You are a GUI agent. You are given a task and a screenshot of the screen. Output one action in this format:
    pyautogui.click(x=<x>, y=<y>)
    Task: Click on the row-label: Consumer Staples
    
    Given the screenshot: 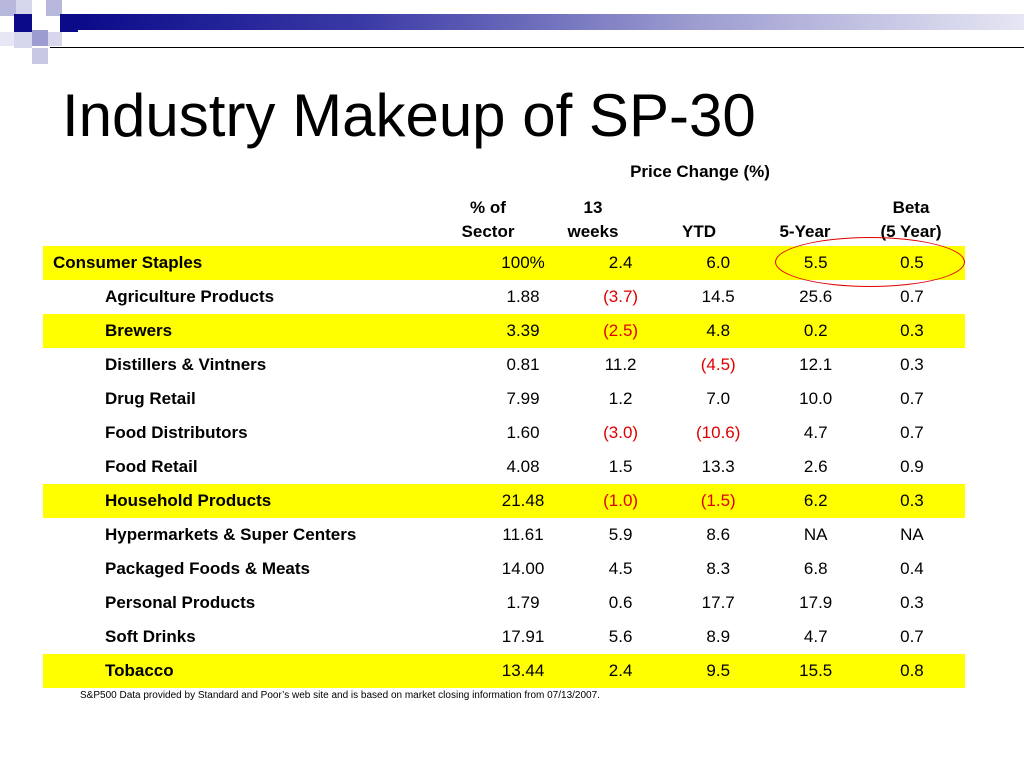 What is the action you would take?
    pyautogui.click(x=256, y=263)
    